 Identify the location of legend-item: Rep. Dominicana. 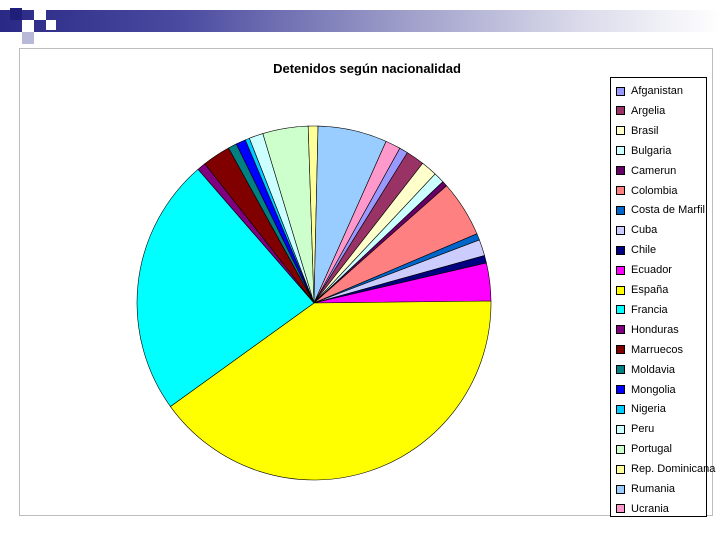
(665, 469).